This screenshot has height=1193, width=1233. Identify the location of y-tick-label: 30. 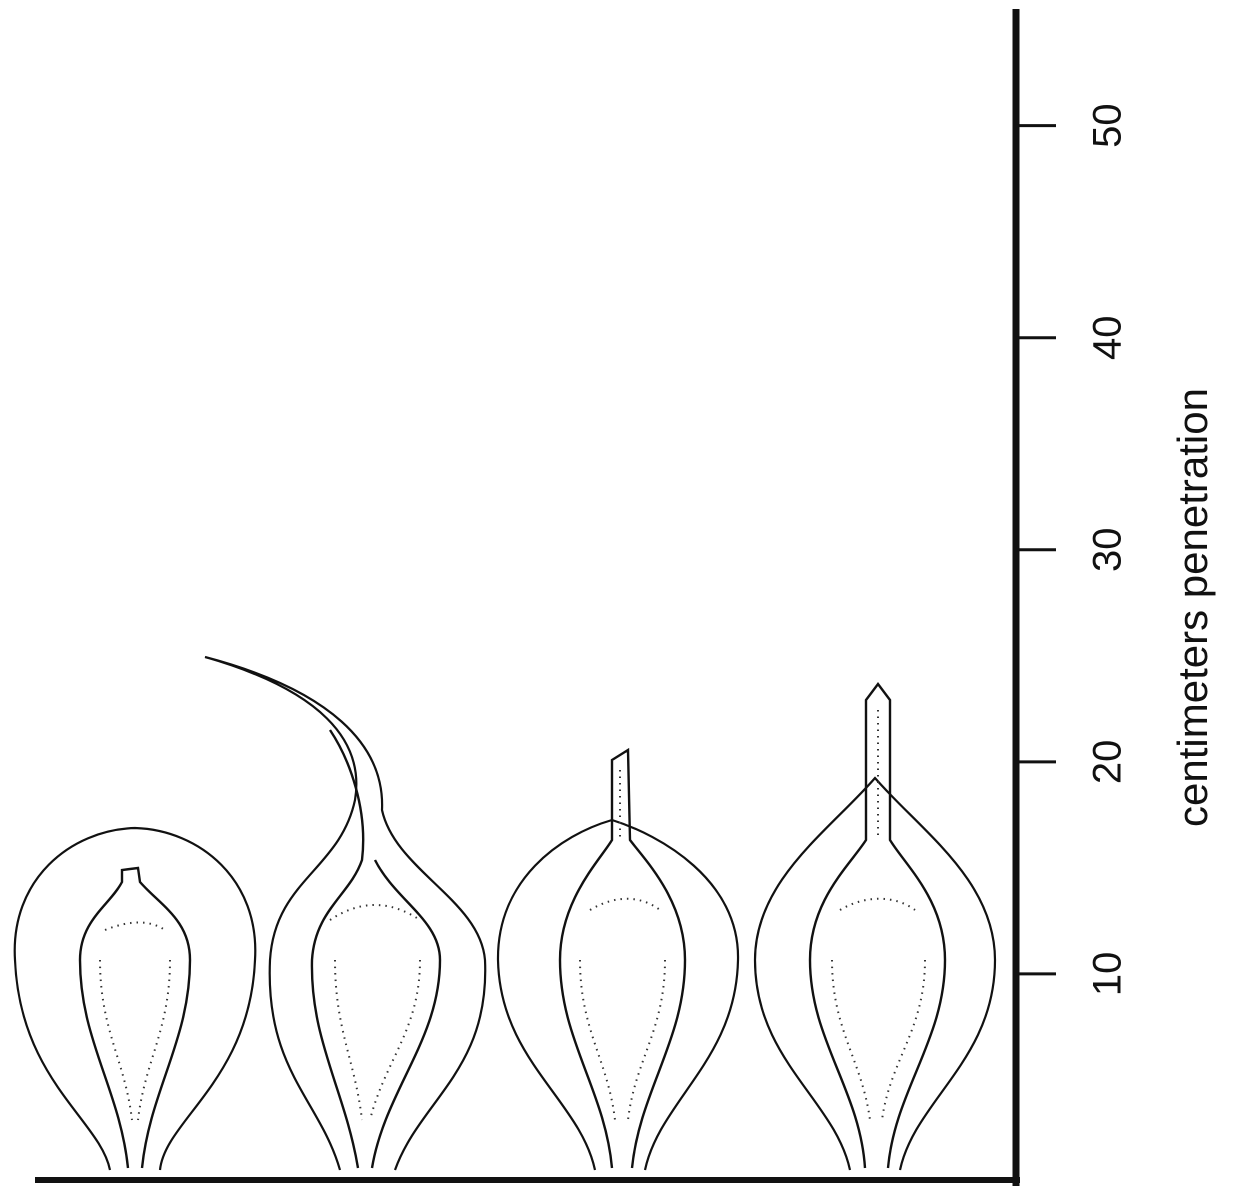
(1108, 550).